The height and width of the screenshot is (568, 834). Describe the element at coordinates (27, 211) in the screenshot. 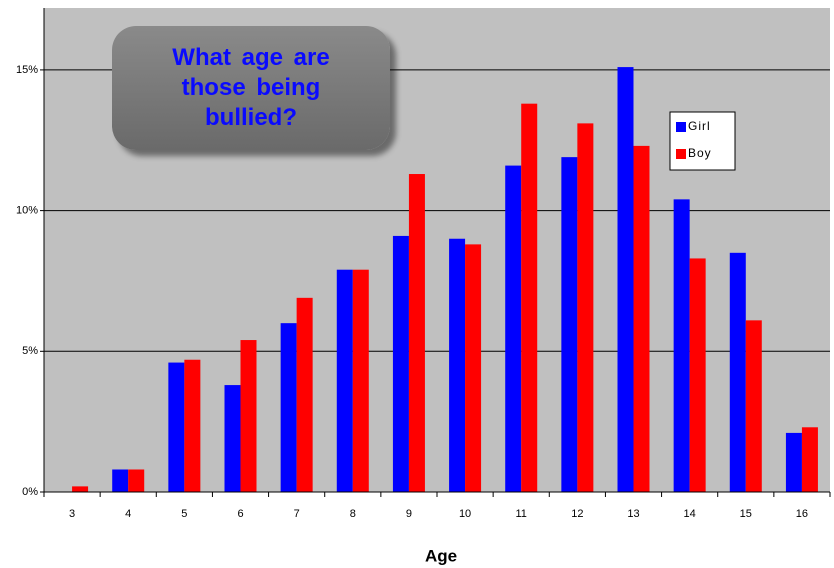

I see `y-tick-label: 10%` at that location.